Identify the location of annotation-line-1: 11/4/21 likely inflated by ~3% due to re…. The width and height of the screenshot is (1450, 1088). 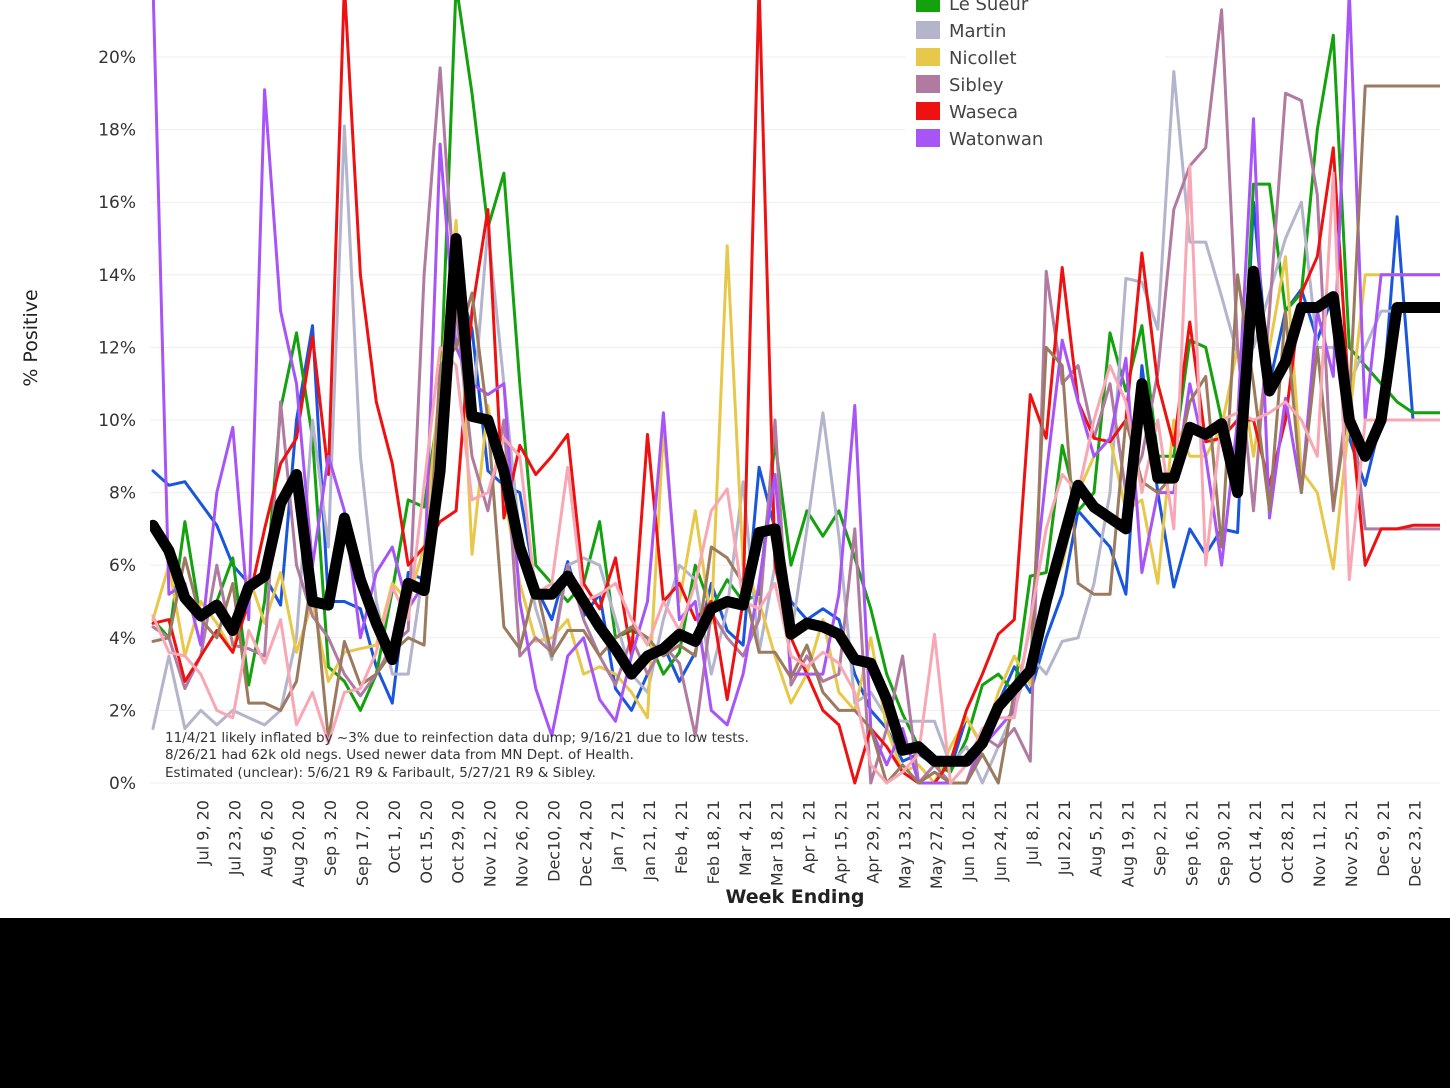
(457, 738).